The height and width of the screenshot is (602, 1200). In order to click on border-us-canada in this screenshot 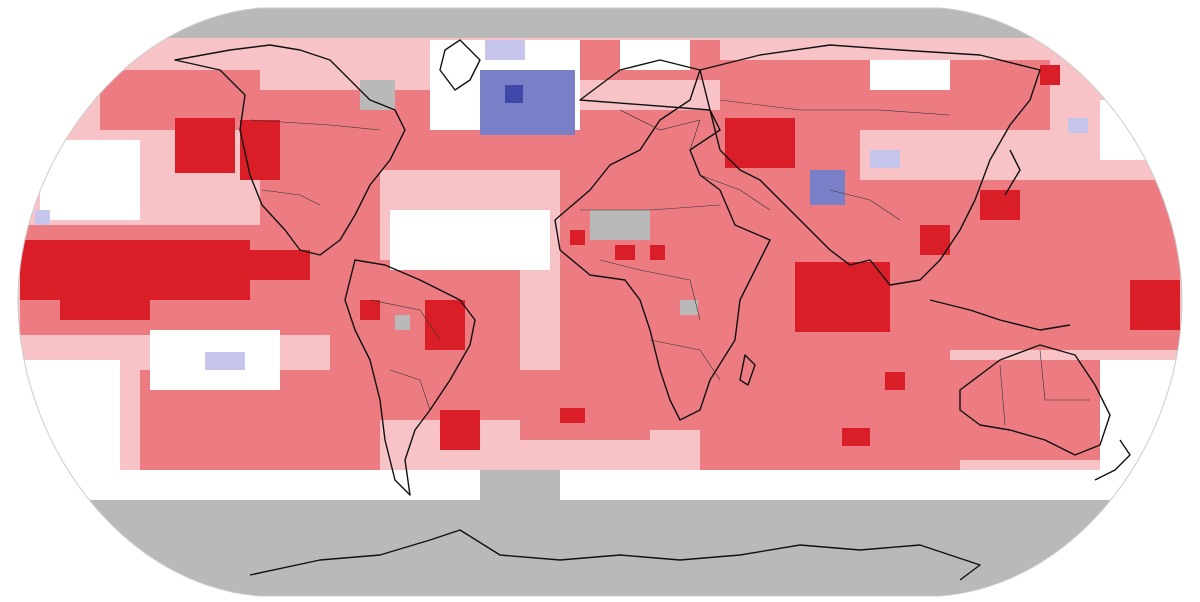, I will do `click(315, 125)`.